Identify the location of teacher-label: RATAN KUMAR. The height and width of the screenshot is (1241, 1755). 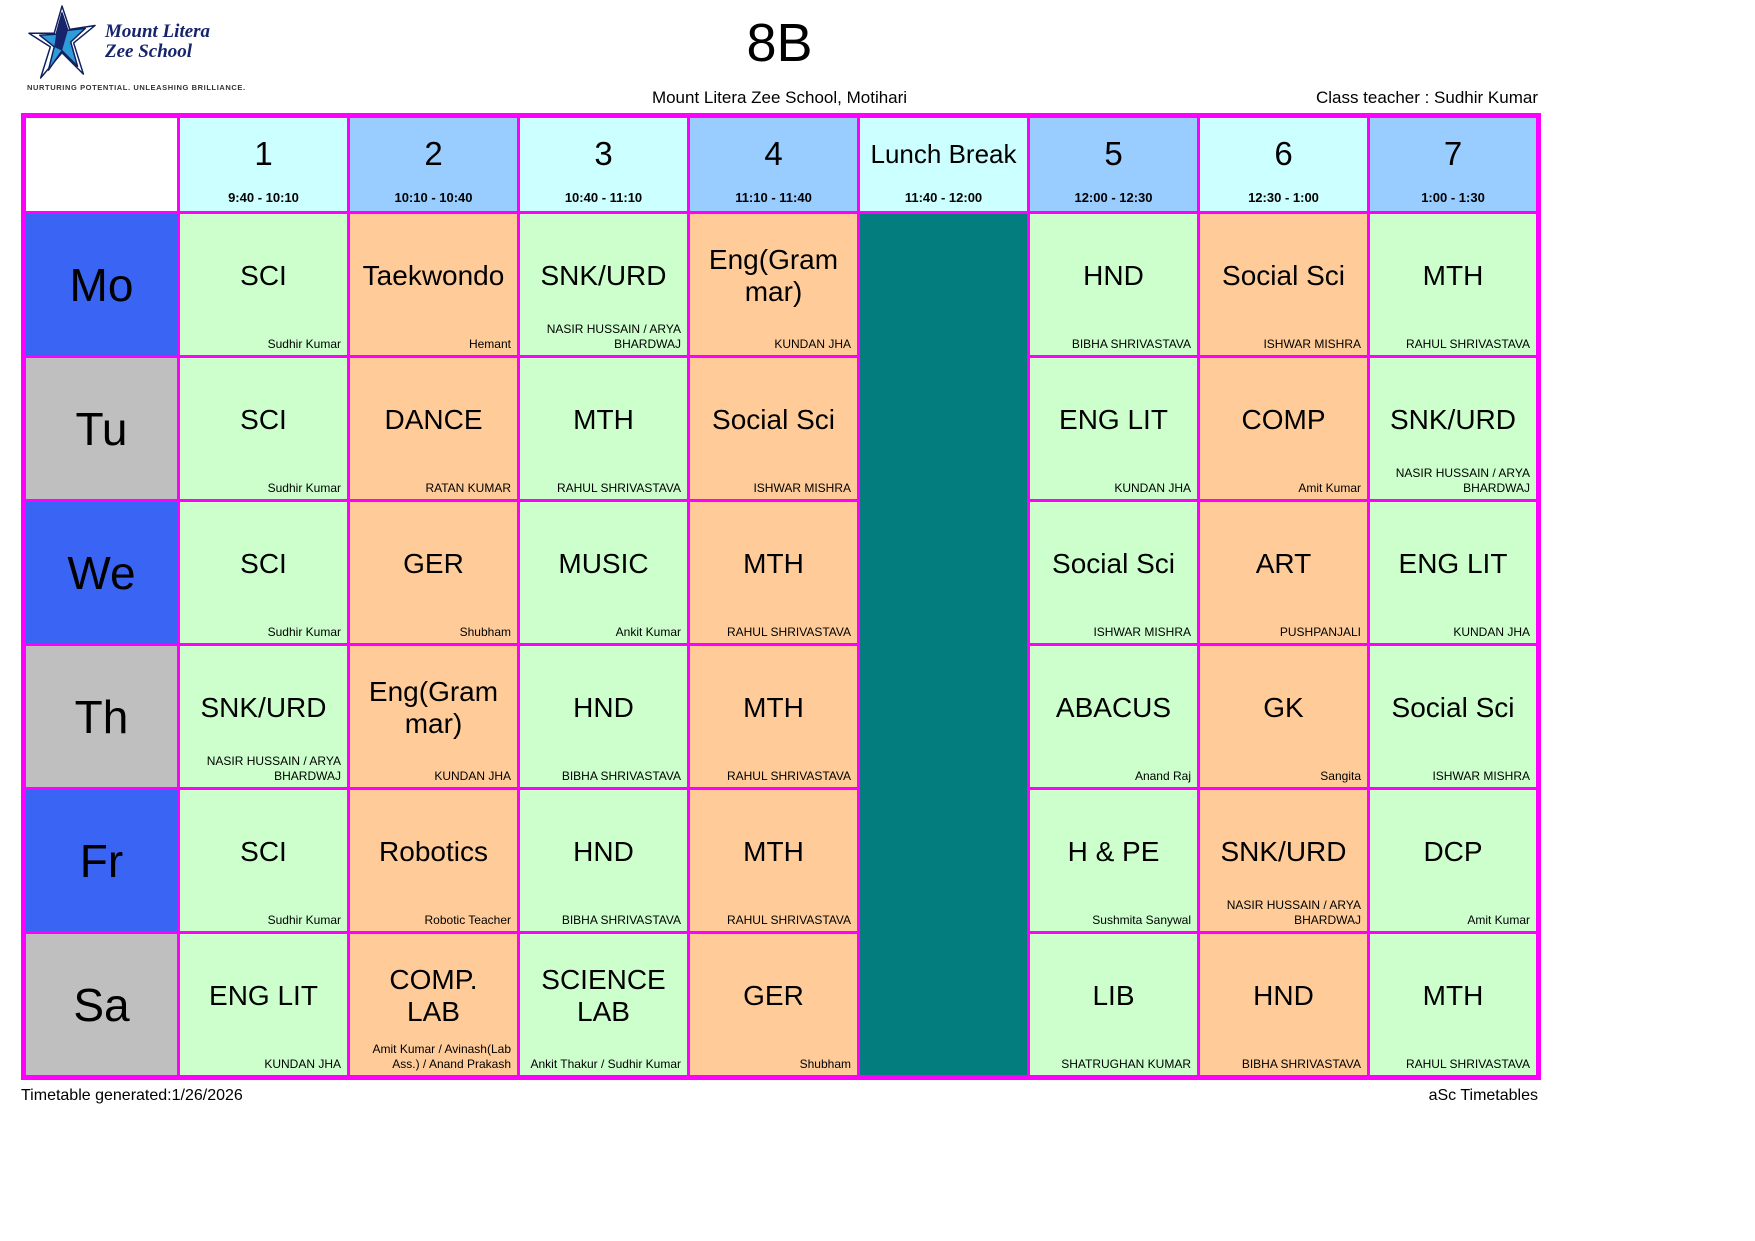
(468, 488).